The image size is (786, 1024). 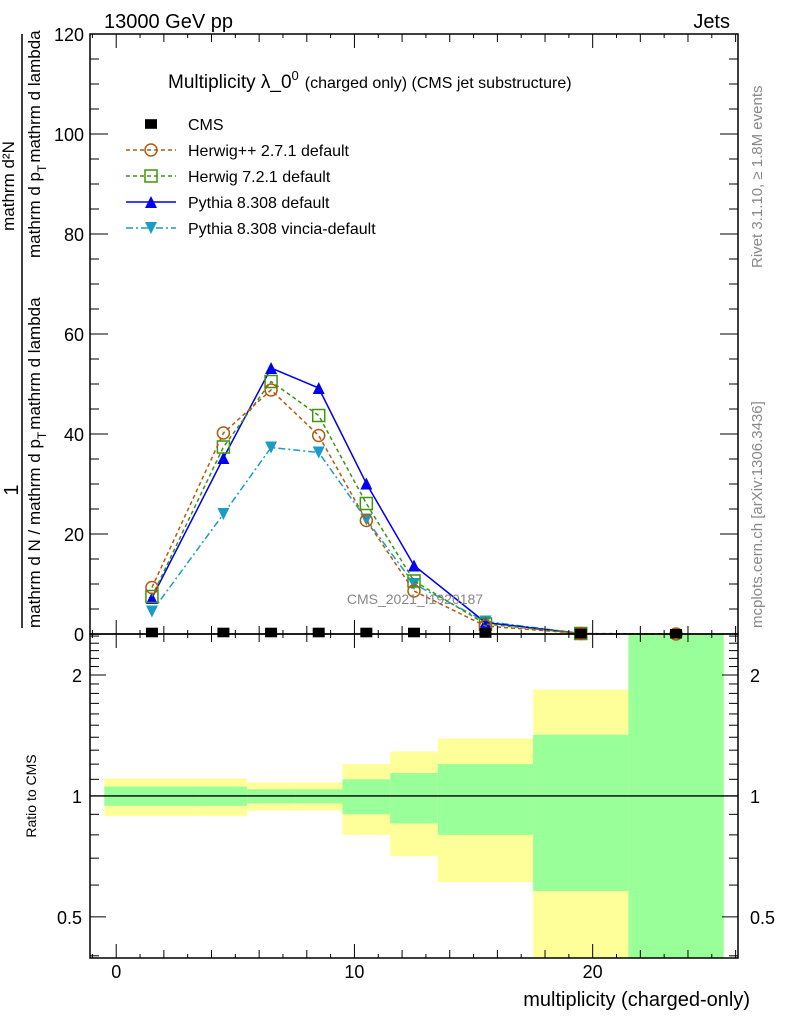 What do you see at coordinates (37, 462) in the screenshot?
I see `ylabel-den1: mathrm d N / mathrm d pTmathrm d lambda` at bounding box center [37, 462].